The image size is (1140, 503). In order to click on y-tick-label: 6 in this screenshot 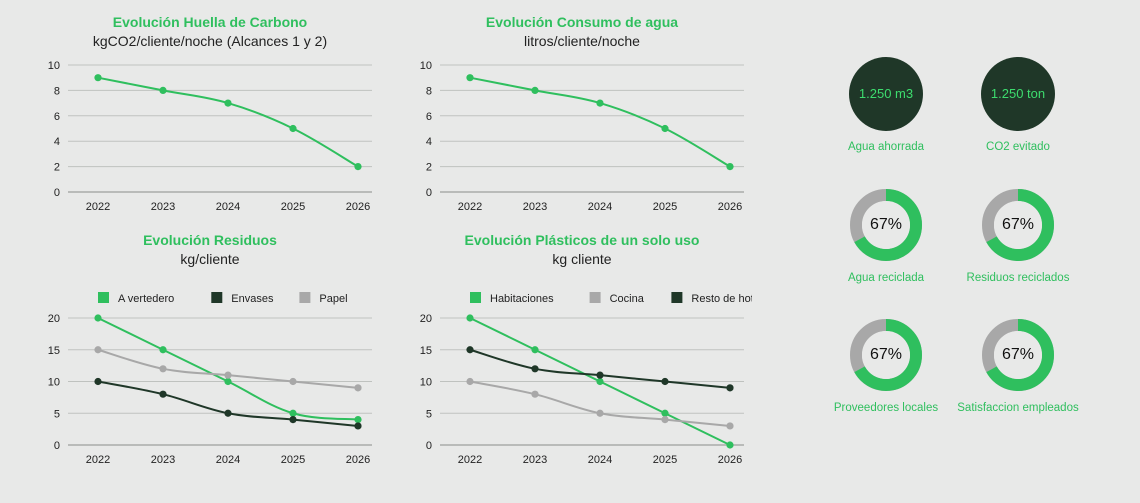, I will do `click(57, 117)`.